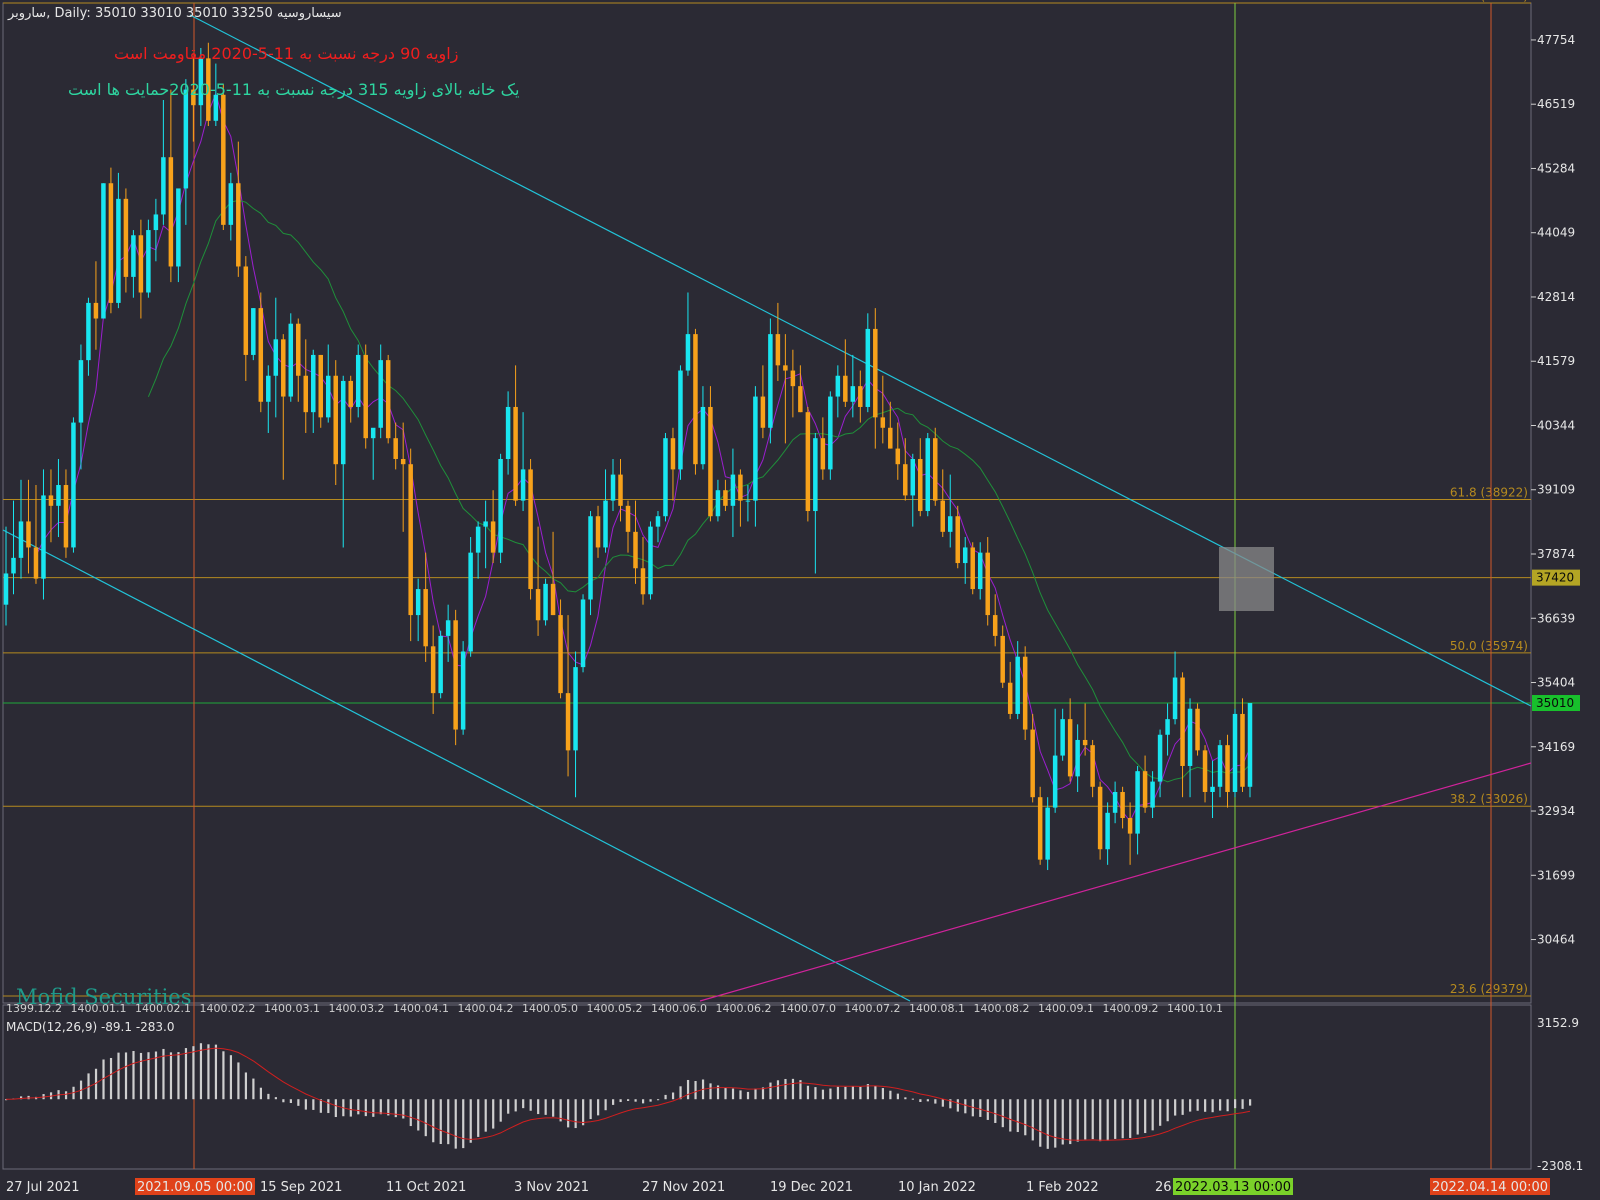 The height and width of the screenshot is (1200, 1600). What do you see at coordinates (1558, 1023) in the screenshot?
I see `macd-axis-top: 3152.9` at bounding box center [1558, 1023].